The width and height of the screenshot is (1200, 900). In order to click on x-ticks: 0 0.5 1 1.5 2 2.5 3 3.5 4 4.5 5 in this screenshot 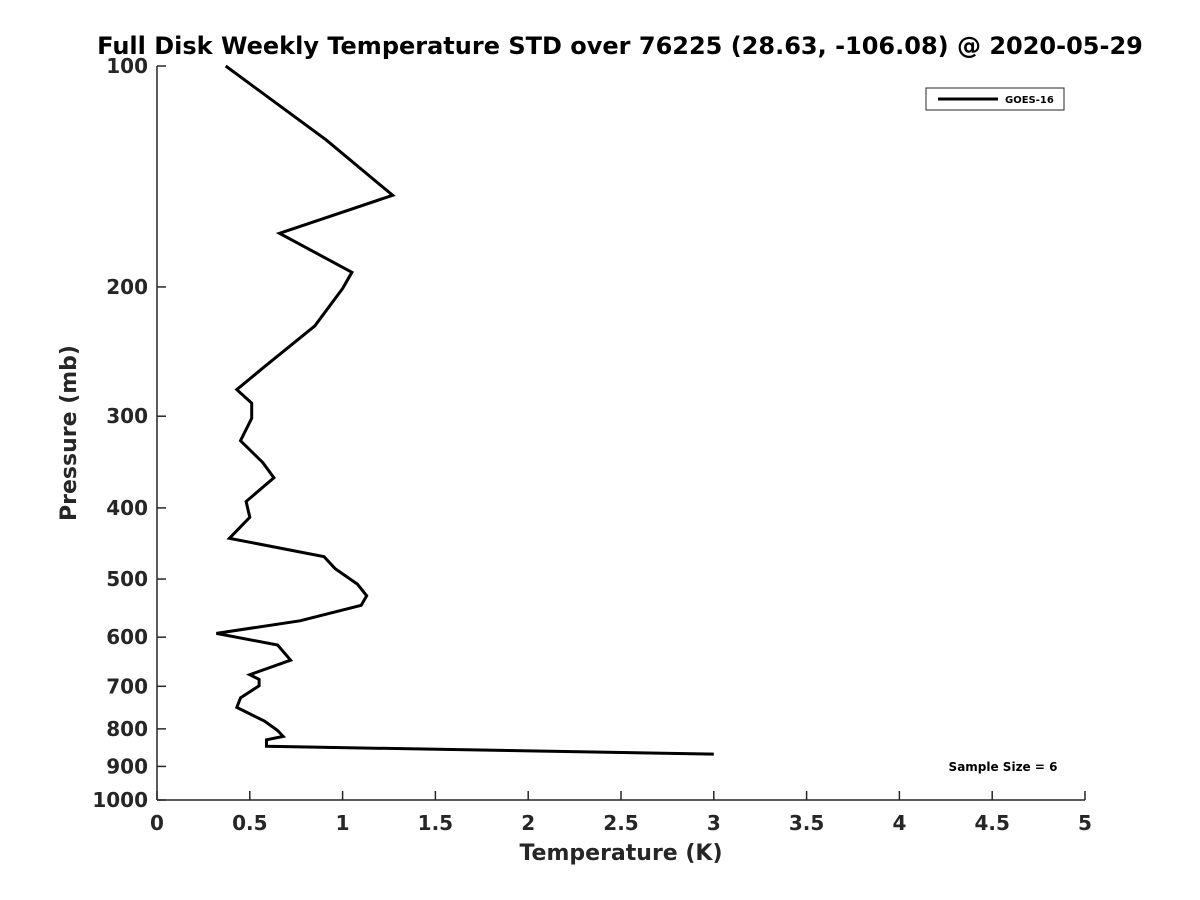, I will do `click(621, 813)`.